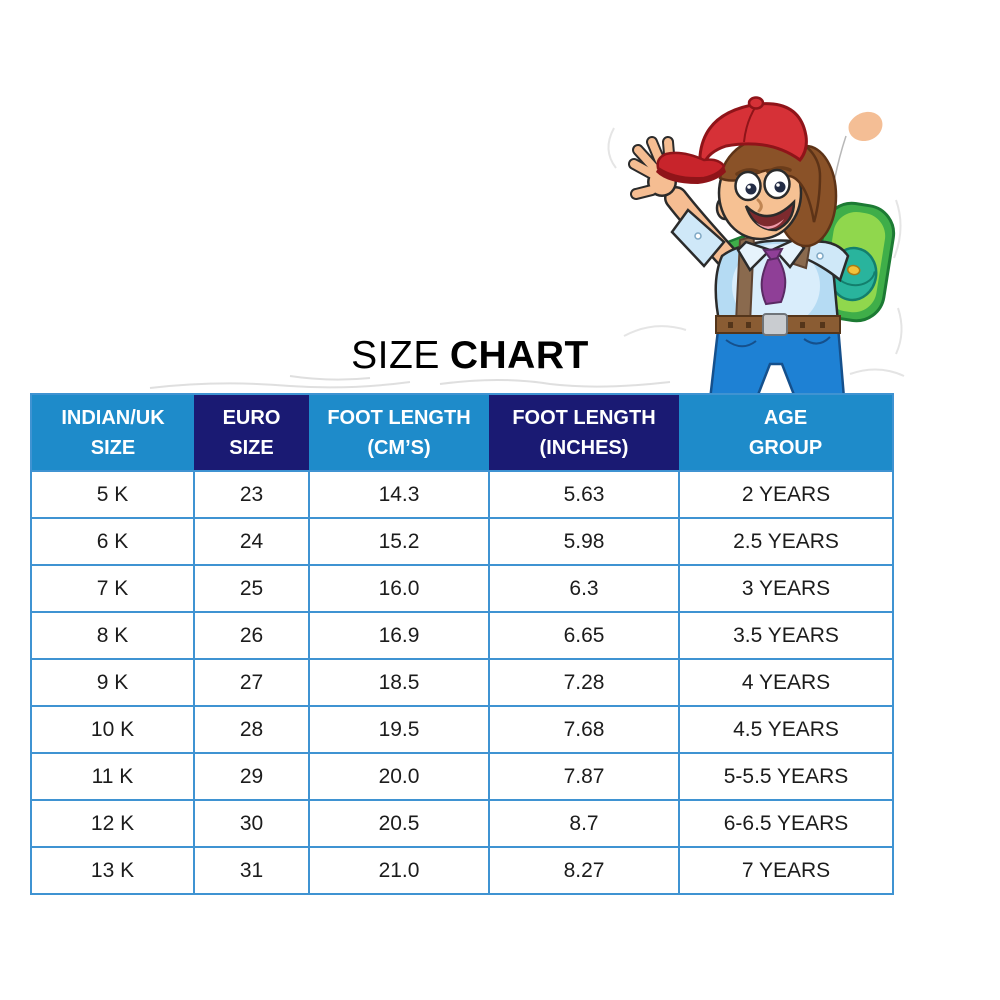 The image size is (1000, 1000). I want to click on cell-inches: 8.27, so click(584, 870).